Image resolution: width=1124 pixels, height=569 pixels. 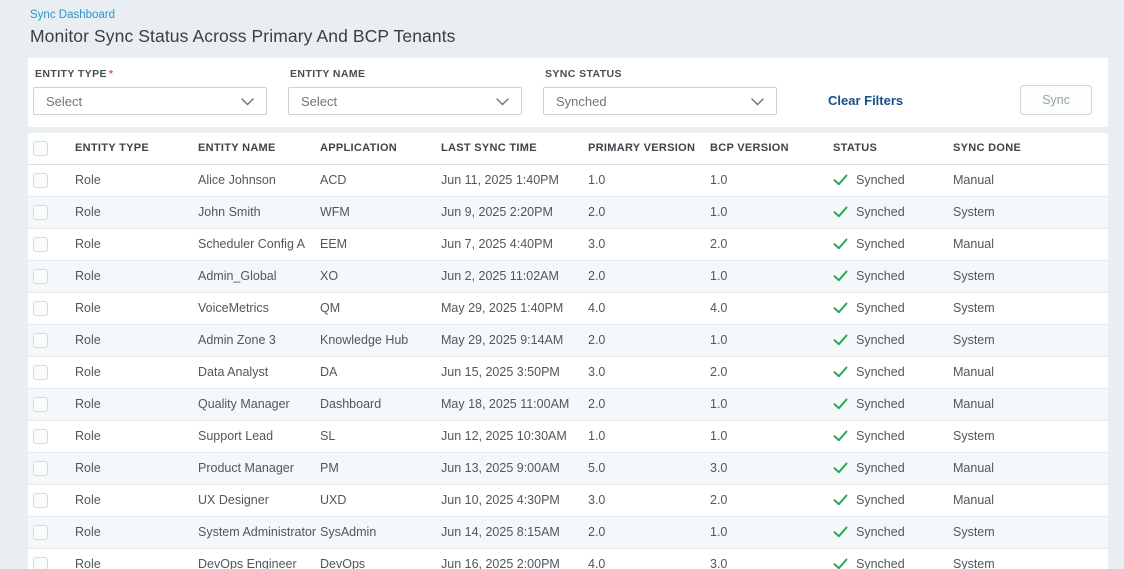 What do you see at coordinates (660, 101) in the screenshot?
I see `sync-status-select: Synched` at bounding box center [660, 101].